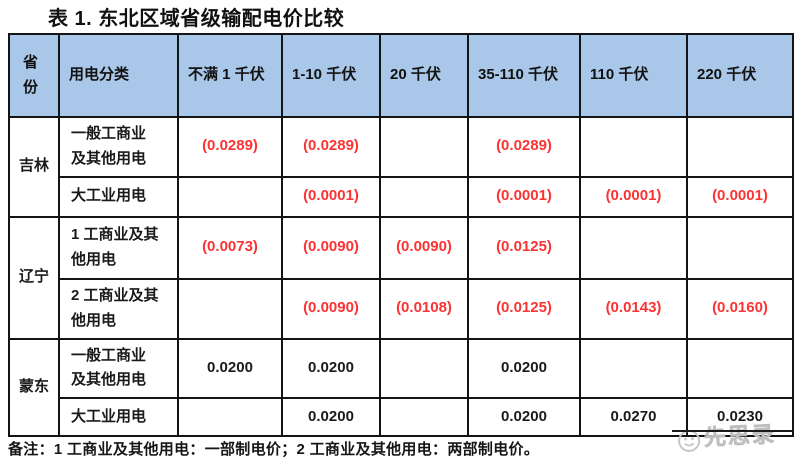  I want to click on province-cell: 蒙东, so click(34, 387).